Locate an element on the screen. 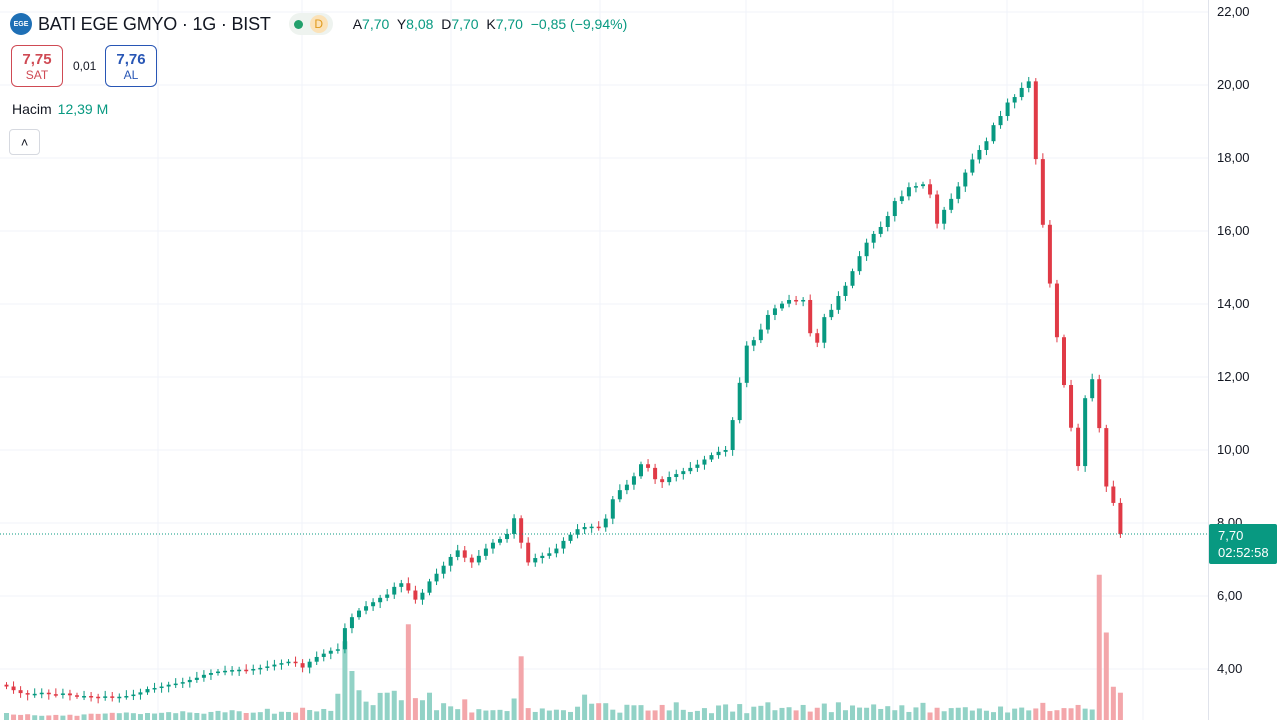 The height and width of the screenshot is (720, 1280). ohlc-values: A7,70 Y8,08 D7,70 K7,70 −0,85 (−9,94%) is located at coordinates (490, 24).